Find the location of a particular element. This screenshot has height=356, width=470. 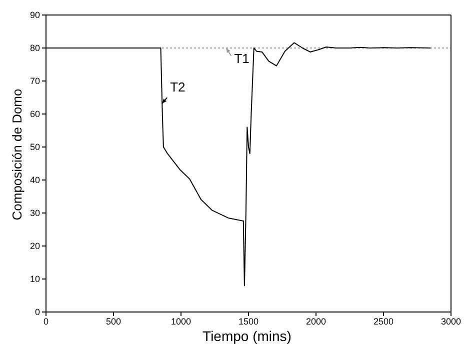

y-tick-label: 60 is located at coordinates (35, 114).